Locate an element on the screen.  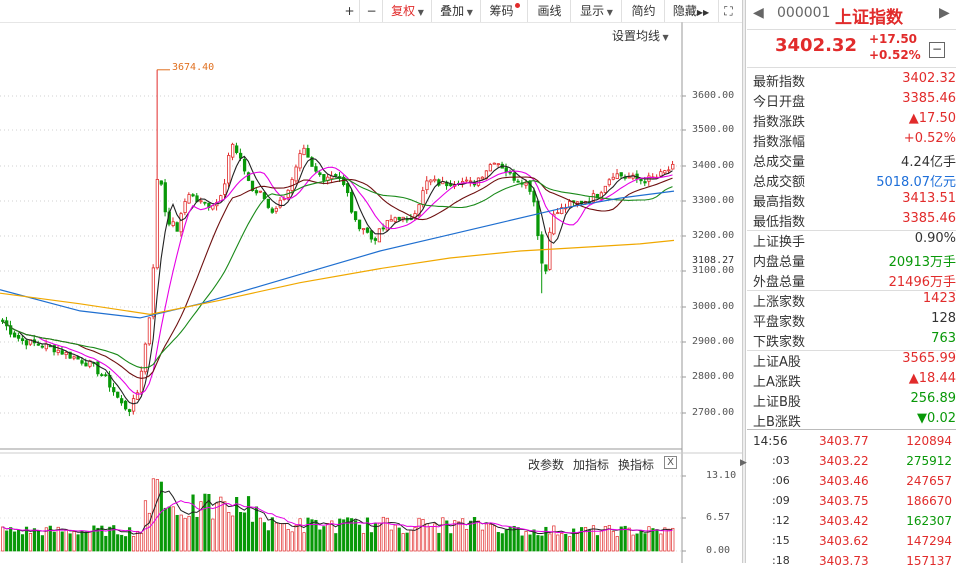
huaxian-button: 画线 is located at coordinates (550, 11).